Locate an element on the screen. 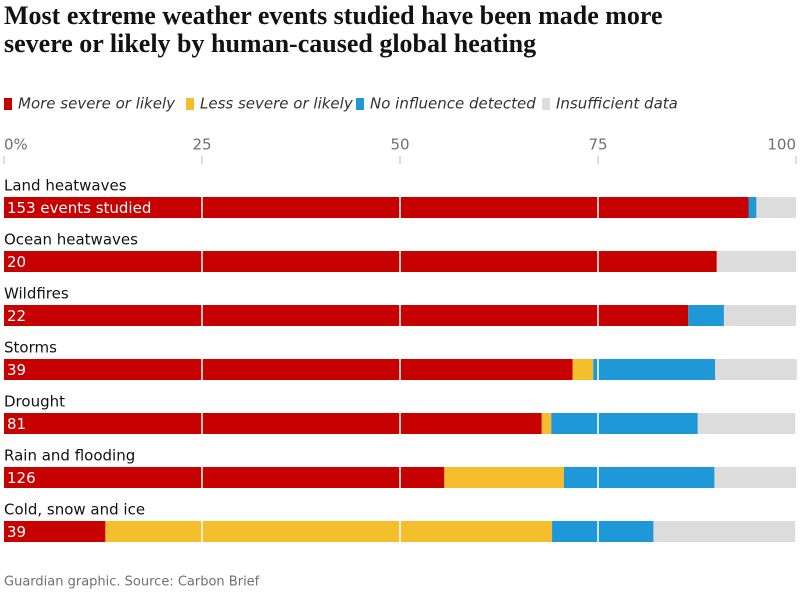 This screenshot has height=593, width=800. bar-label: 22 is located at coordinates (16, 316).